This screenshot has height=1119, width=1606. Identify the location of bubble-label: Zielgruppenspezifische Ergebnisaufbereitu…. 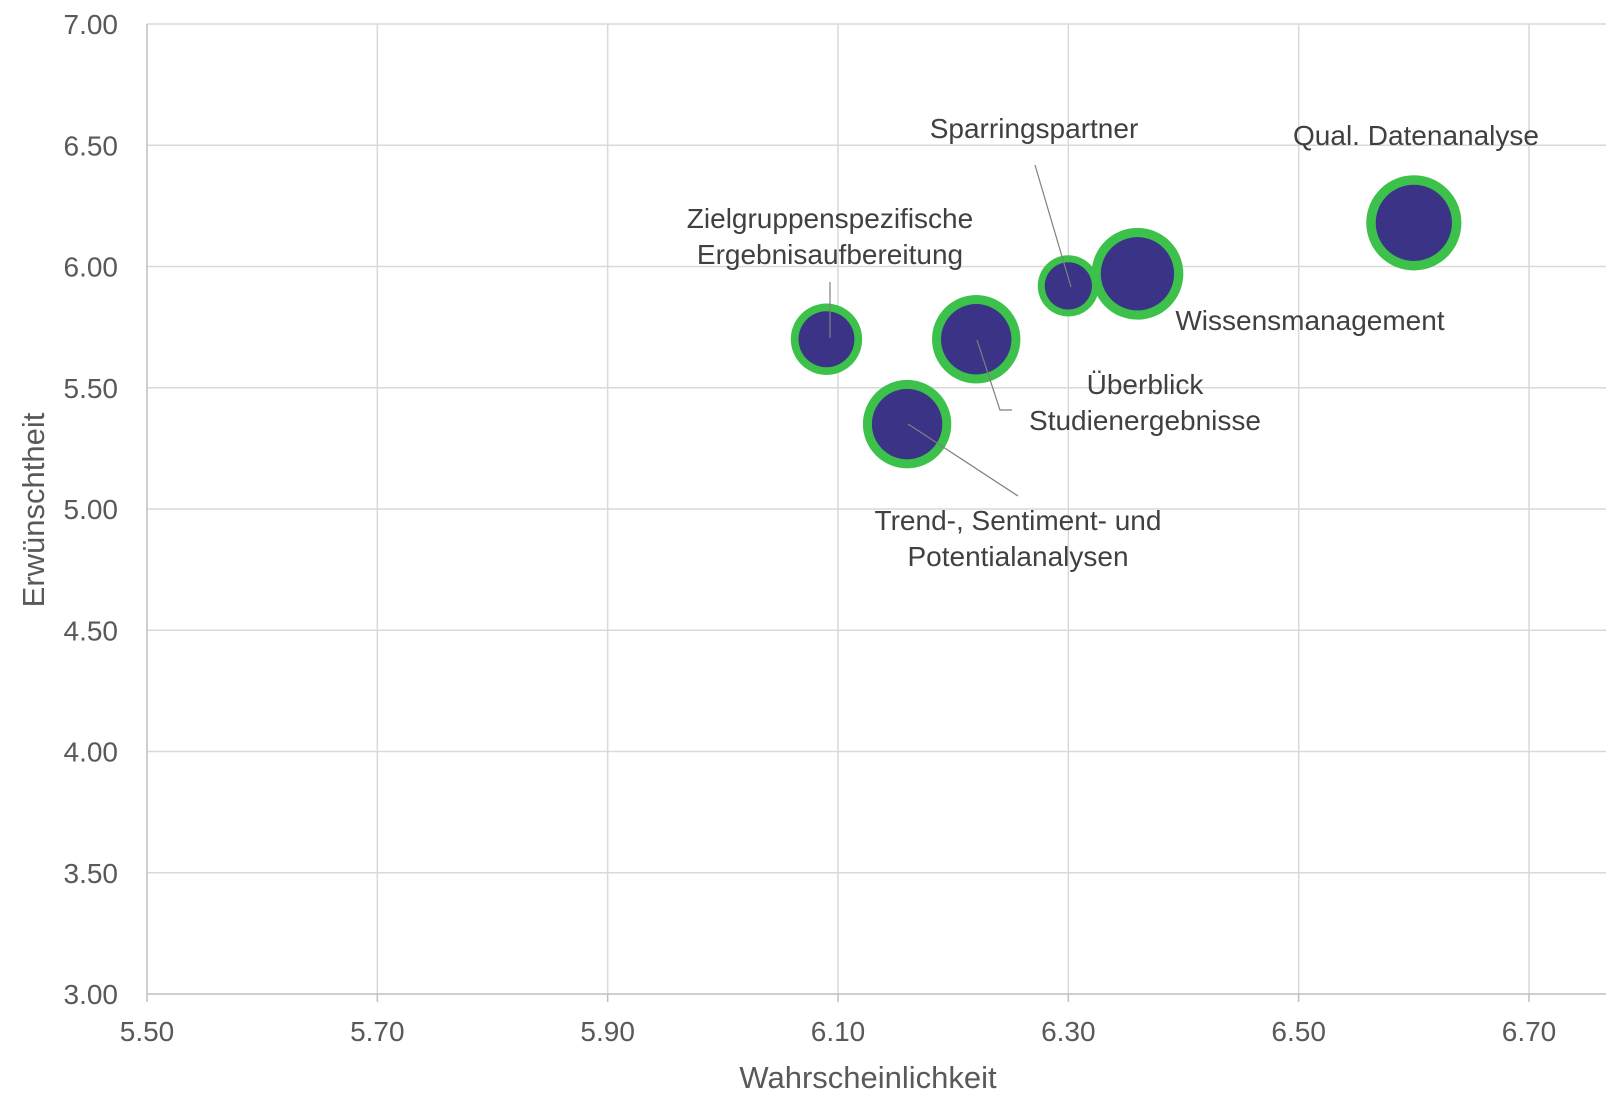
(830, 236).